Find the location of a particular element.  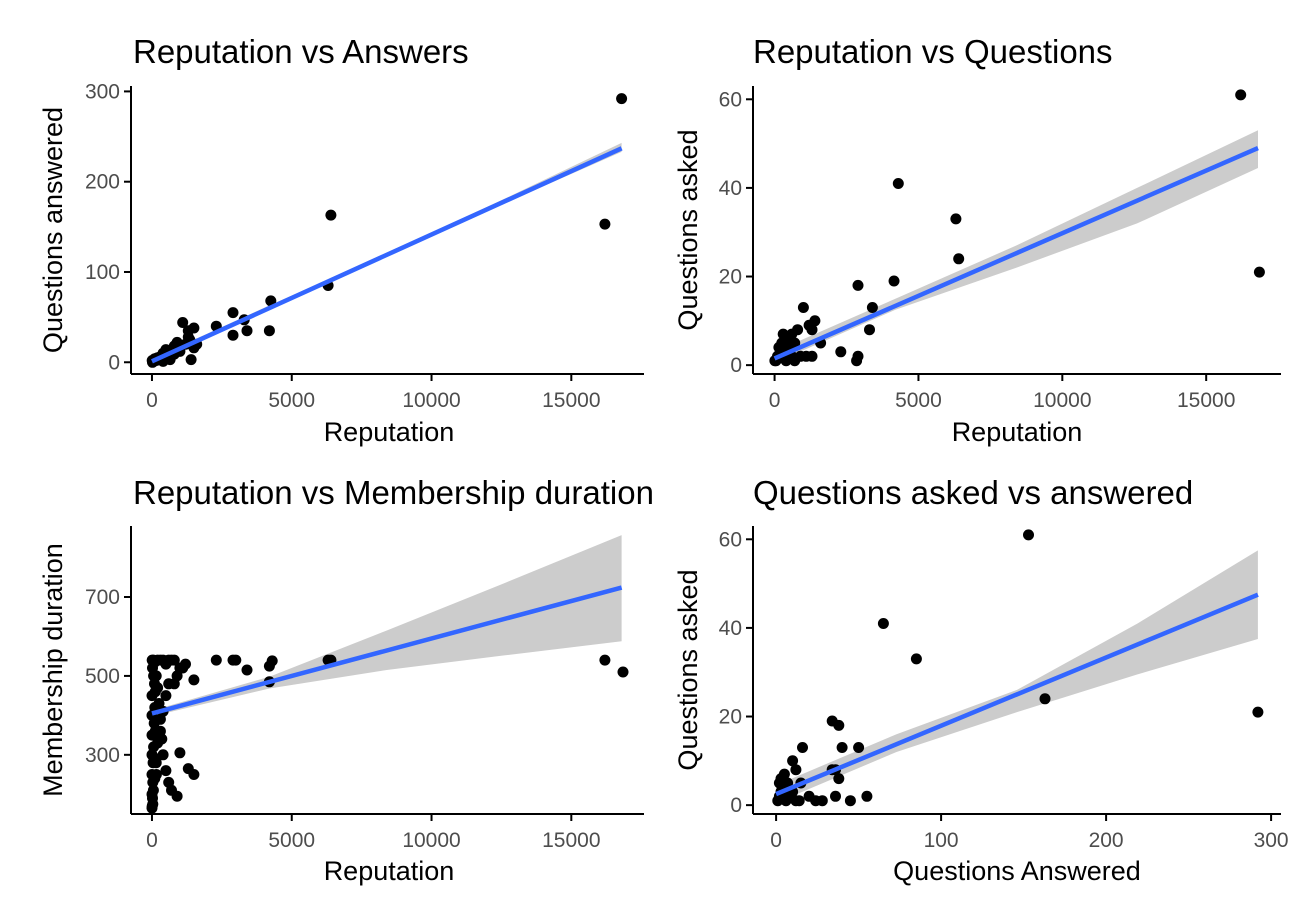

y-tick-label: 100 is located at coordinates (102, 272).